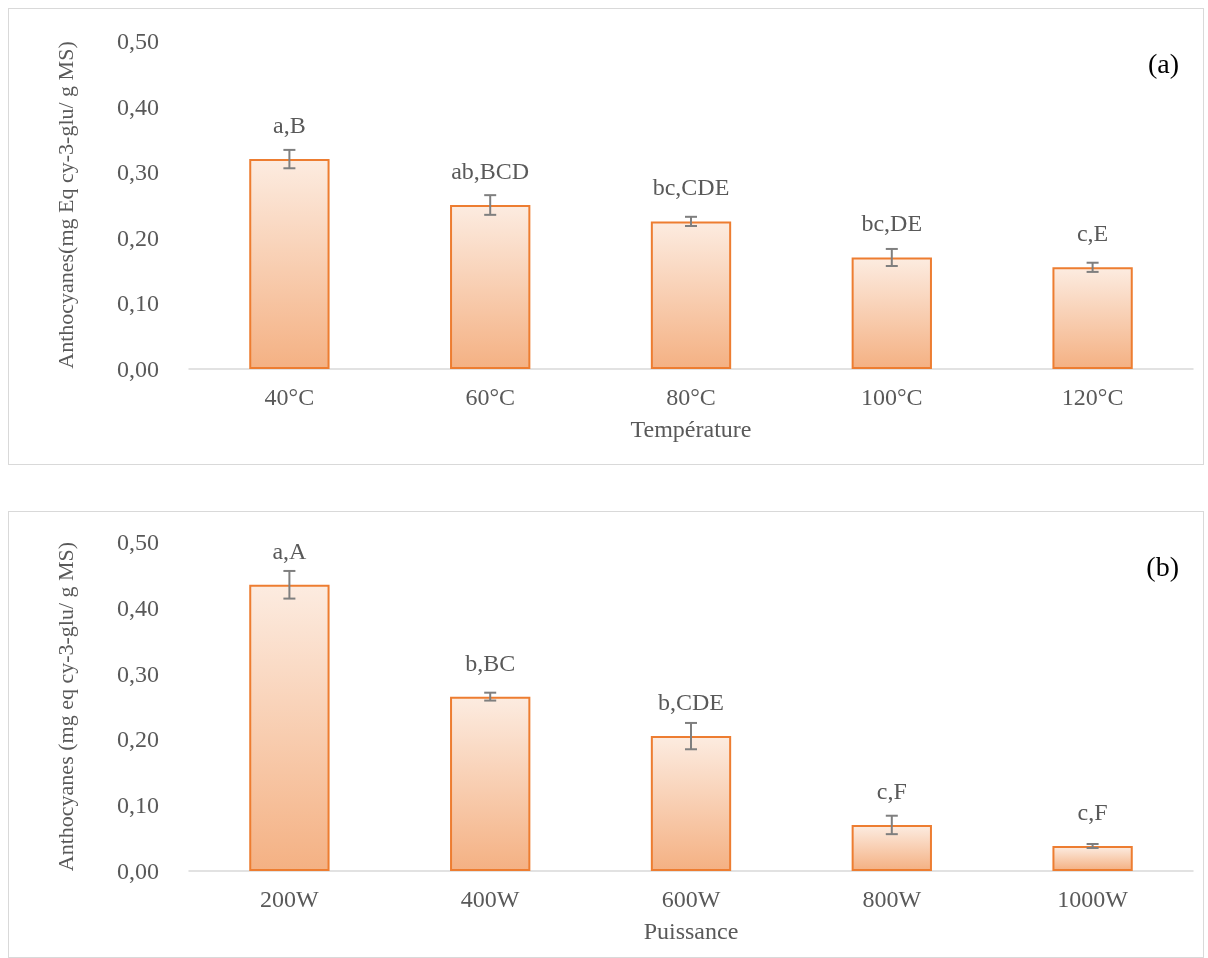 The height and width of the screenshot is (958, 1208). What do you see at coordinates (490, 899) in the screenshot?
I see `x-tick-label: 400W` at bounding box center [490, 899].